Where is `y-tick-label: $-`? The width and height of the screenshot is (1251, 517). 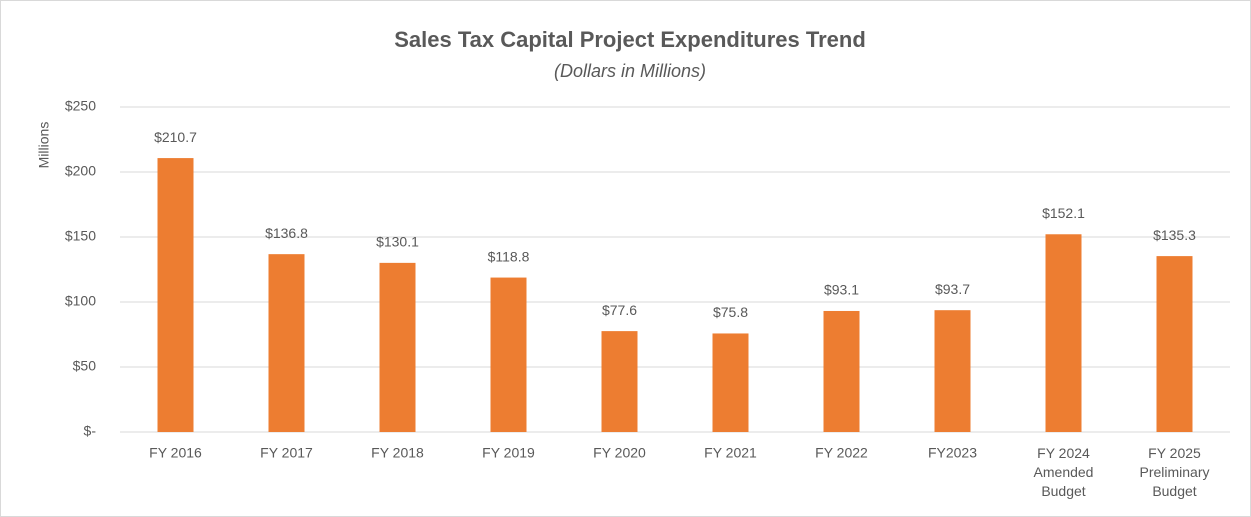 y-tick-label: $- is located at coordinates (90, 431).